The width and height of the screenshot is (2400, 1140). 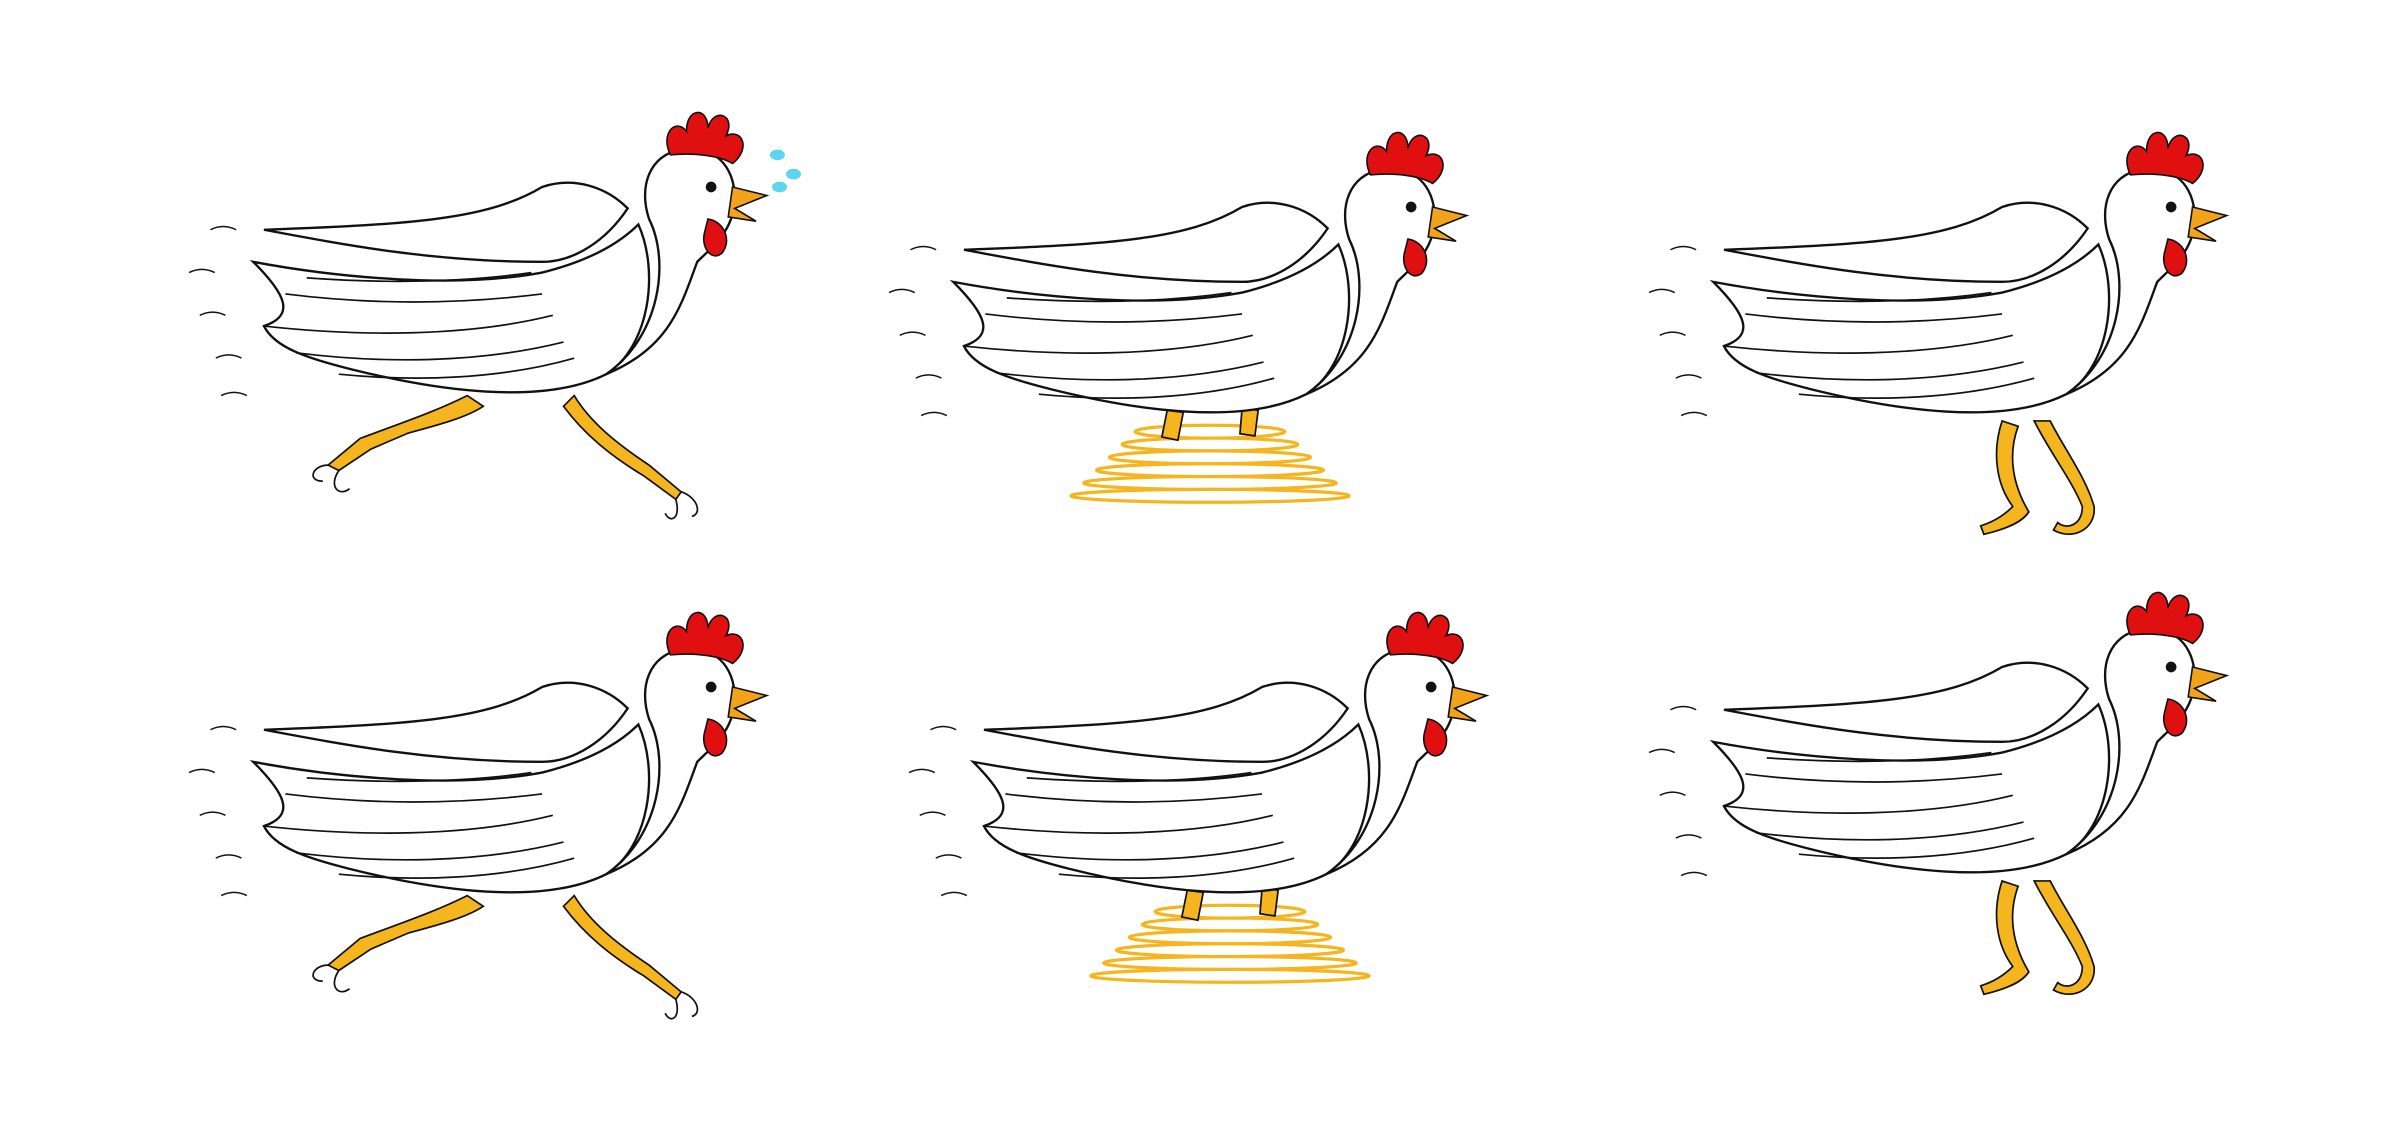 I want to click on leg-stub-front, so click(x=1249, y=422).